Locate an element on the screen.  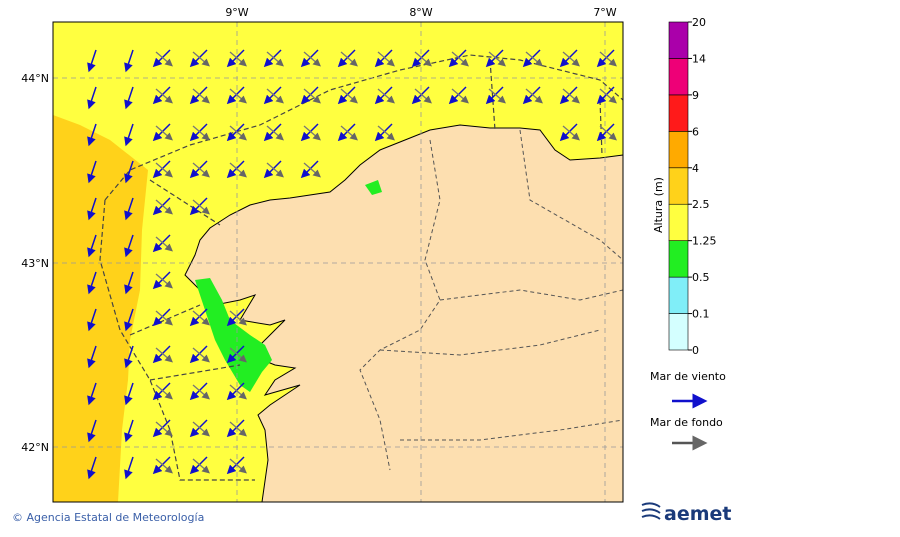
logo-text: aemet is located at coordinates (697, 514).